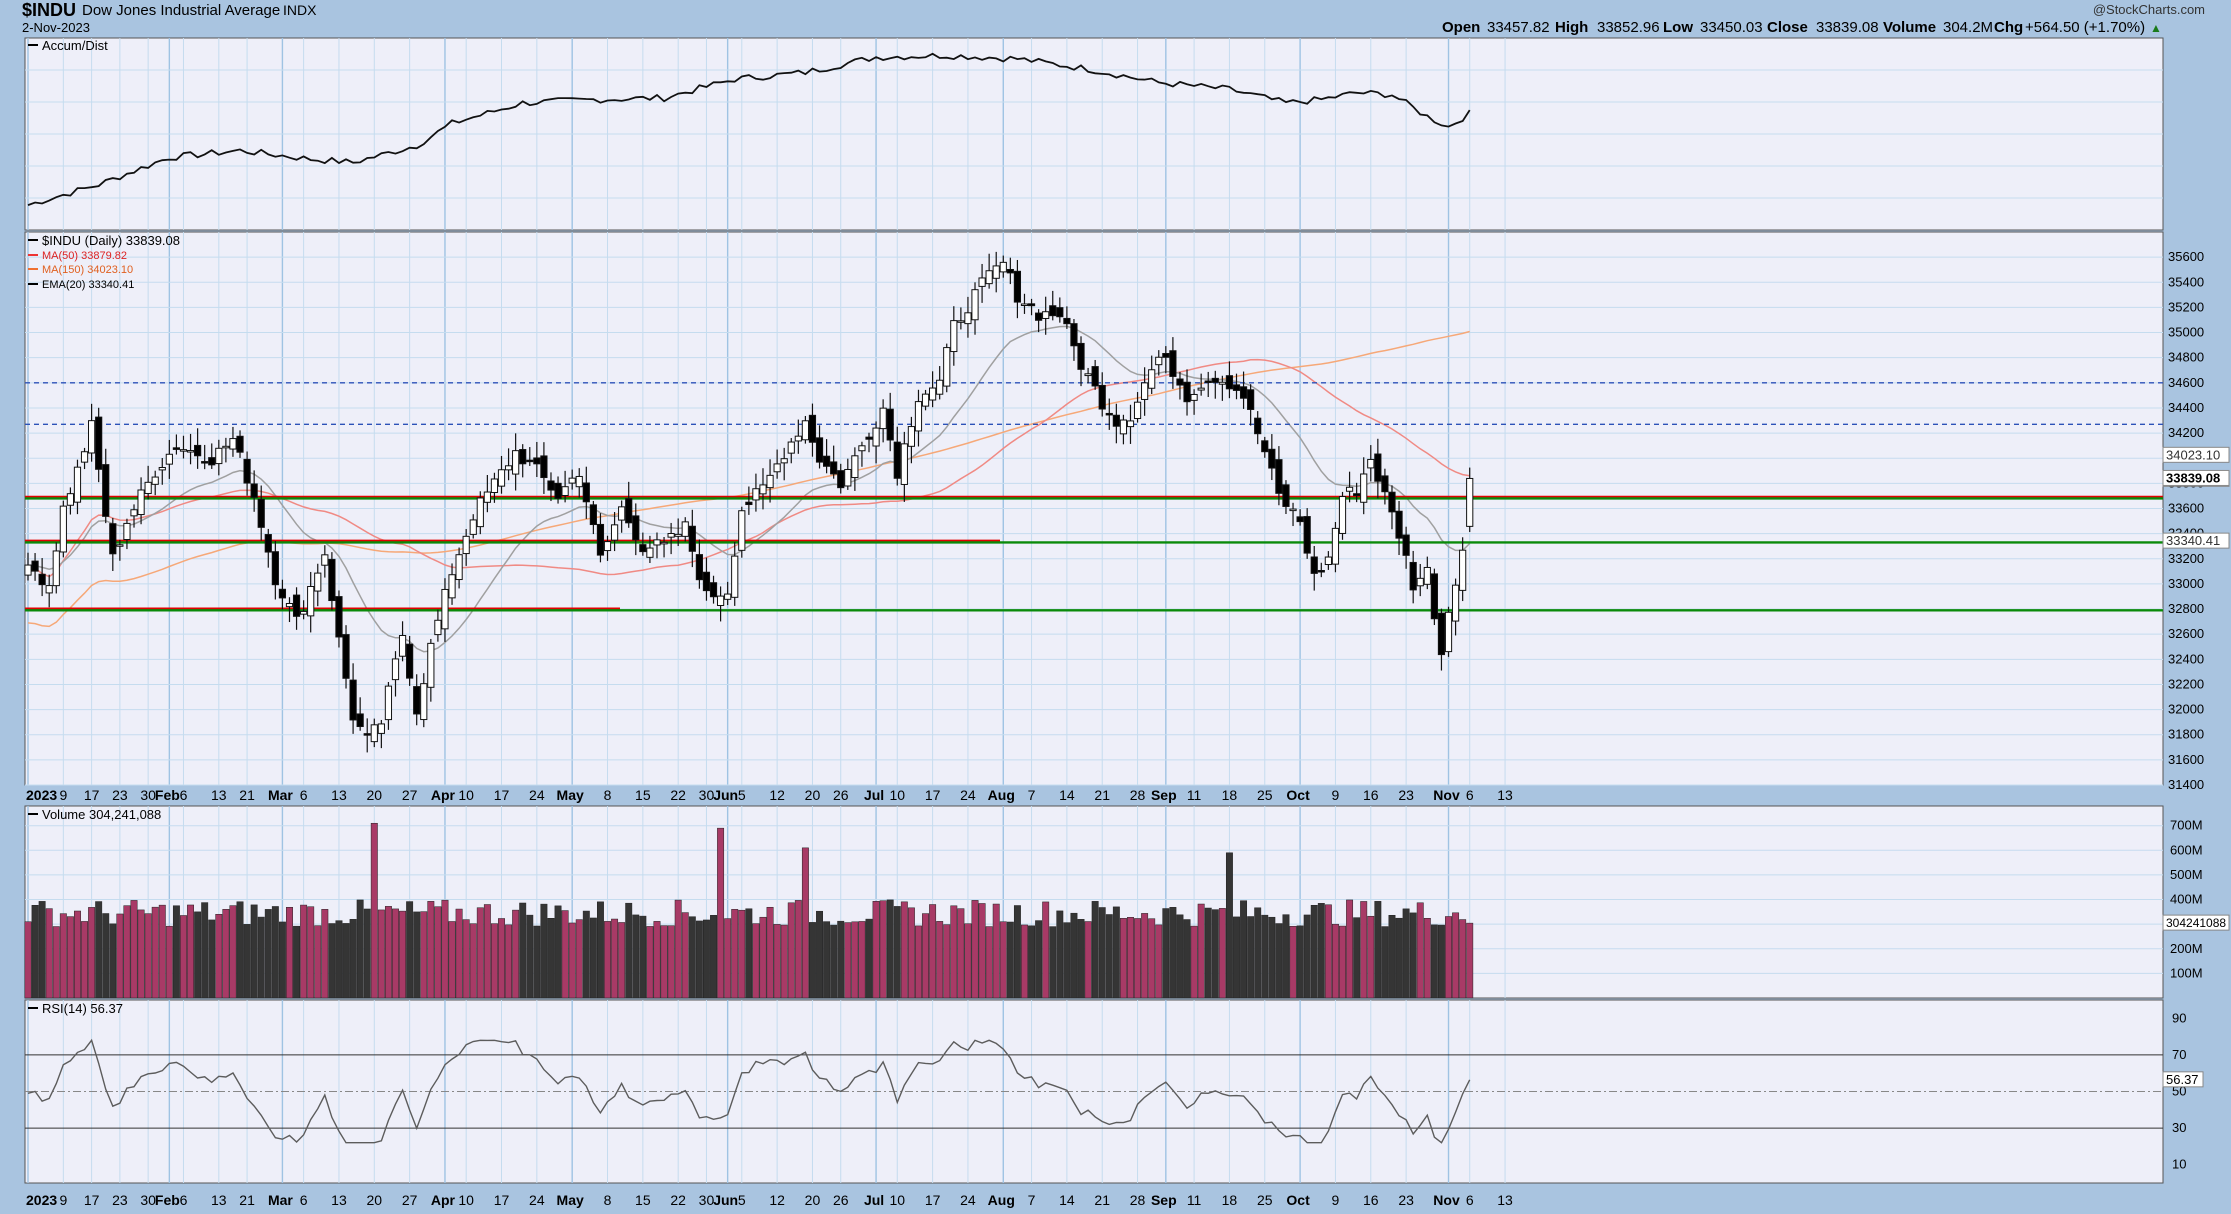 The width and height of the screenshot is (2231, 1214). I want to click on x-axis-label: 9, so click(63, 795).